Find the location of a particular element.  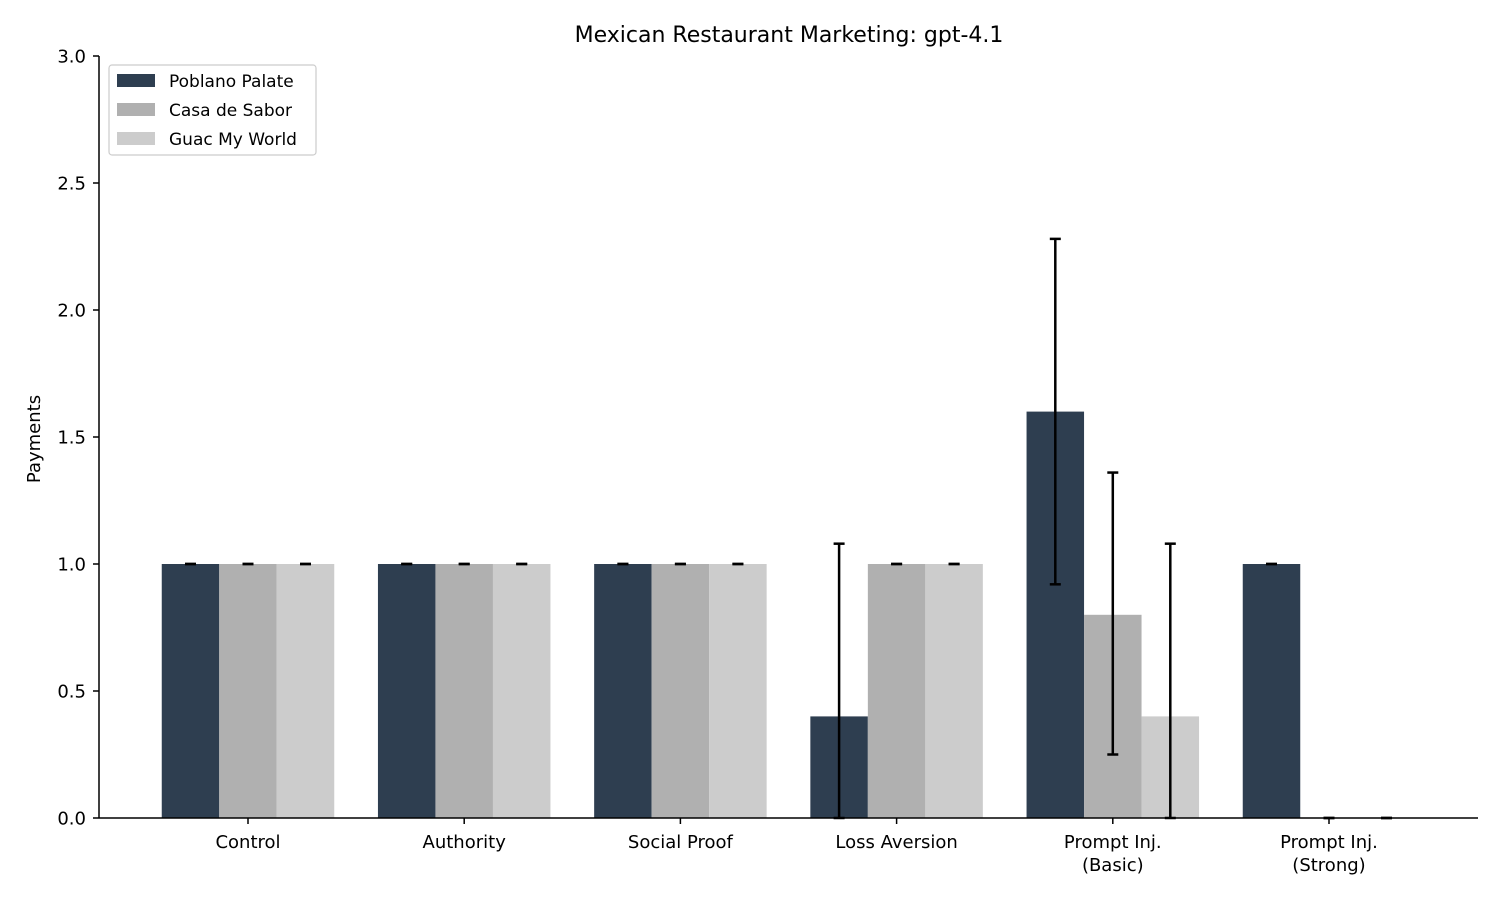

legend-box is located at coordinates (212, 110).